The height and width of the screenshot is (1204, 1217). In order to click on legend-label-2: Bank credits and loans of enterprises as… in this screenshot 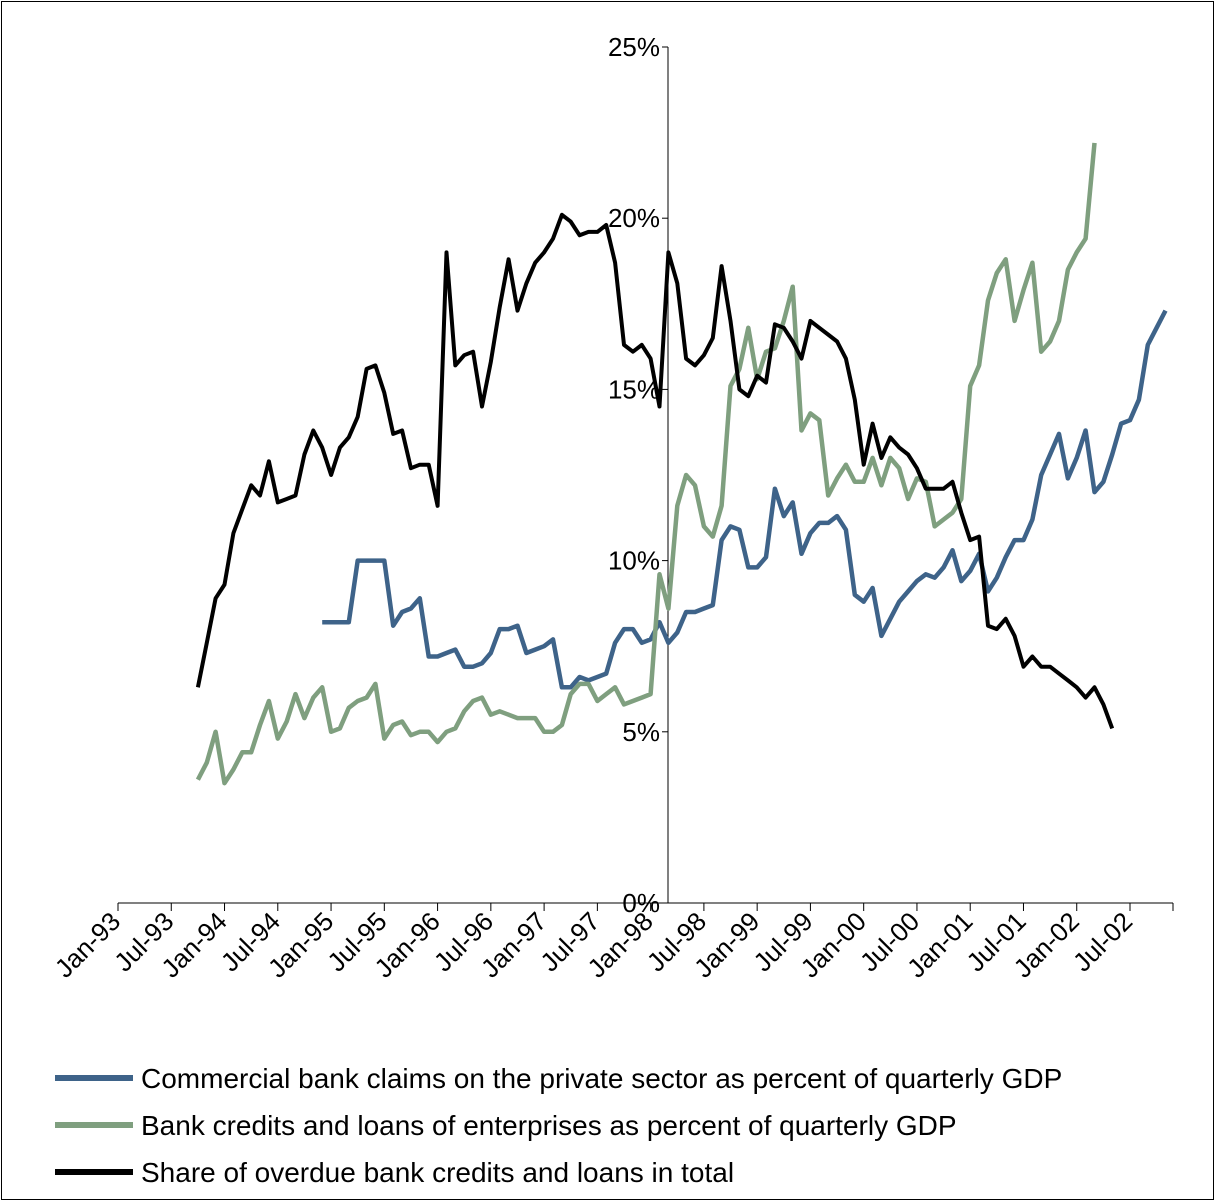, I will do `click(549, 1125)`.